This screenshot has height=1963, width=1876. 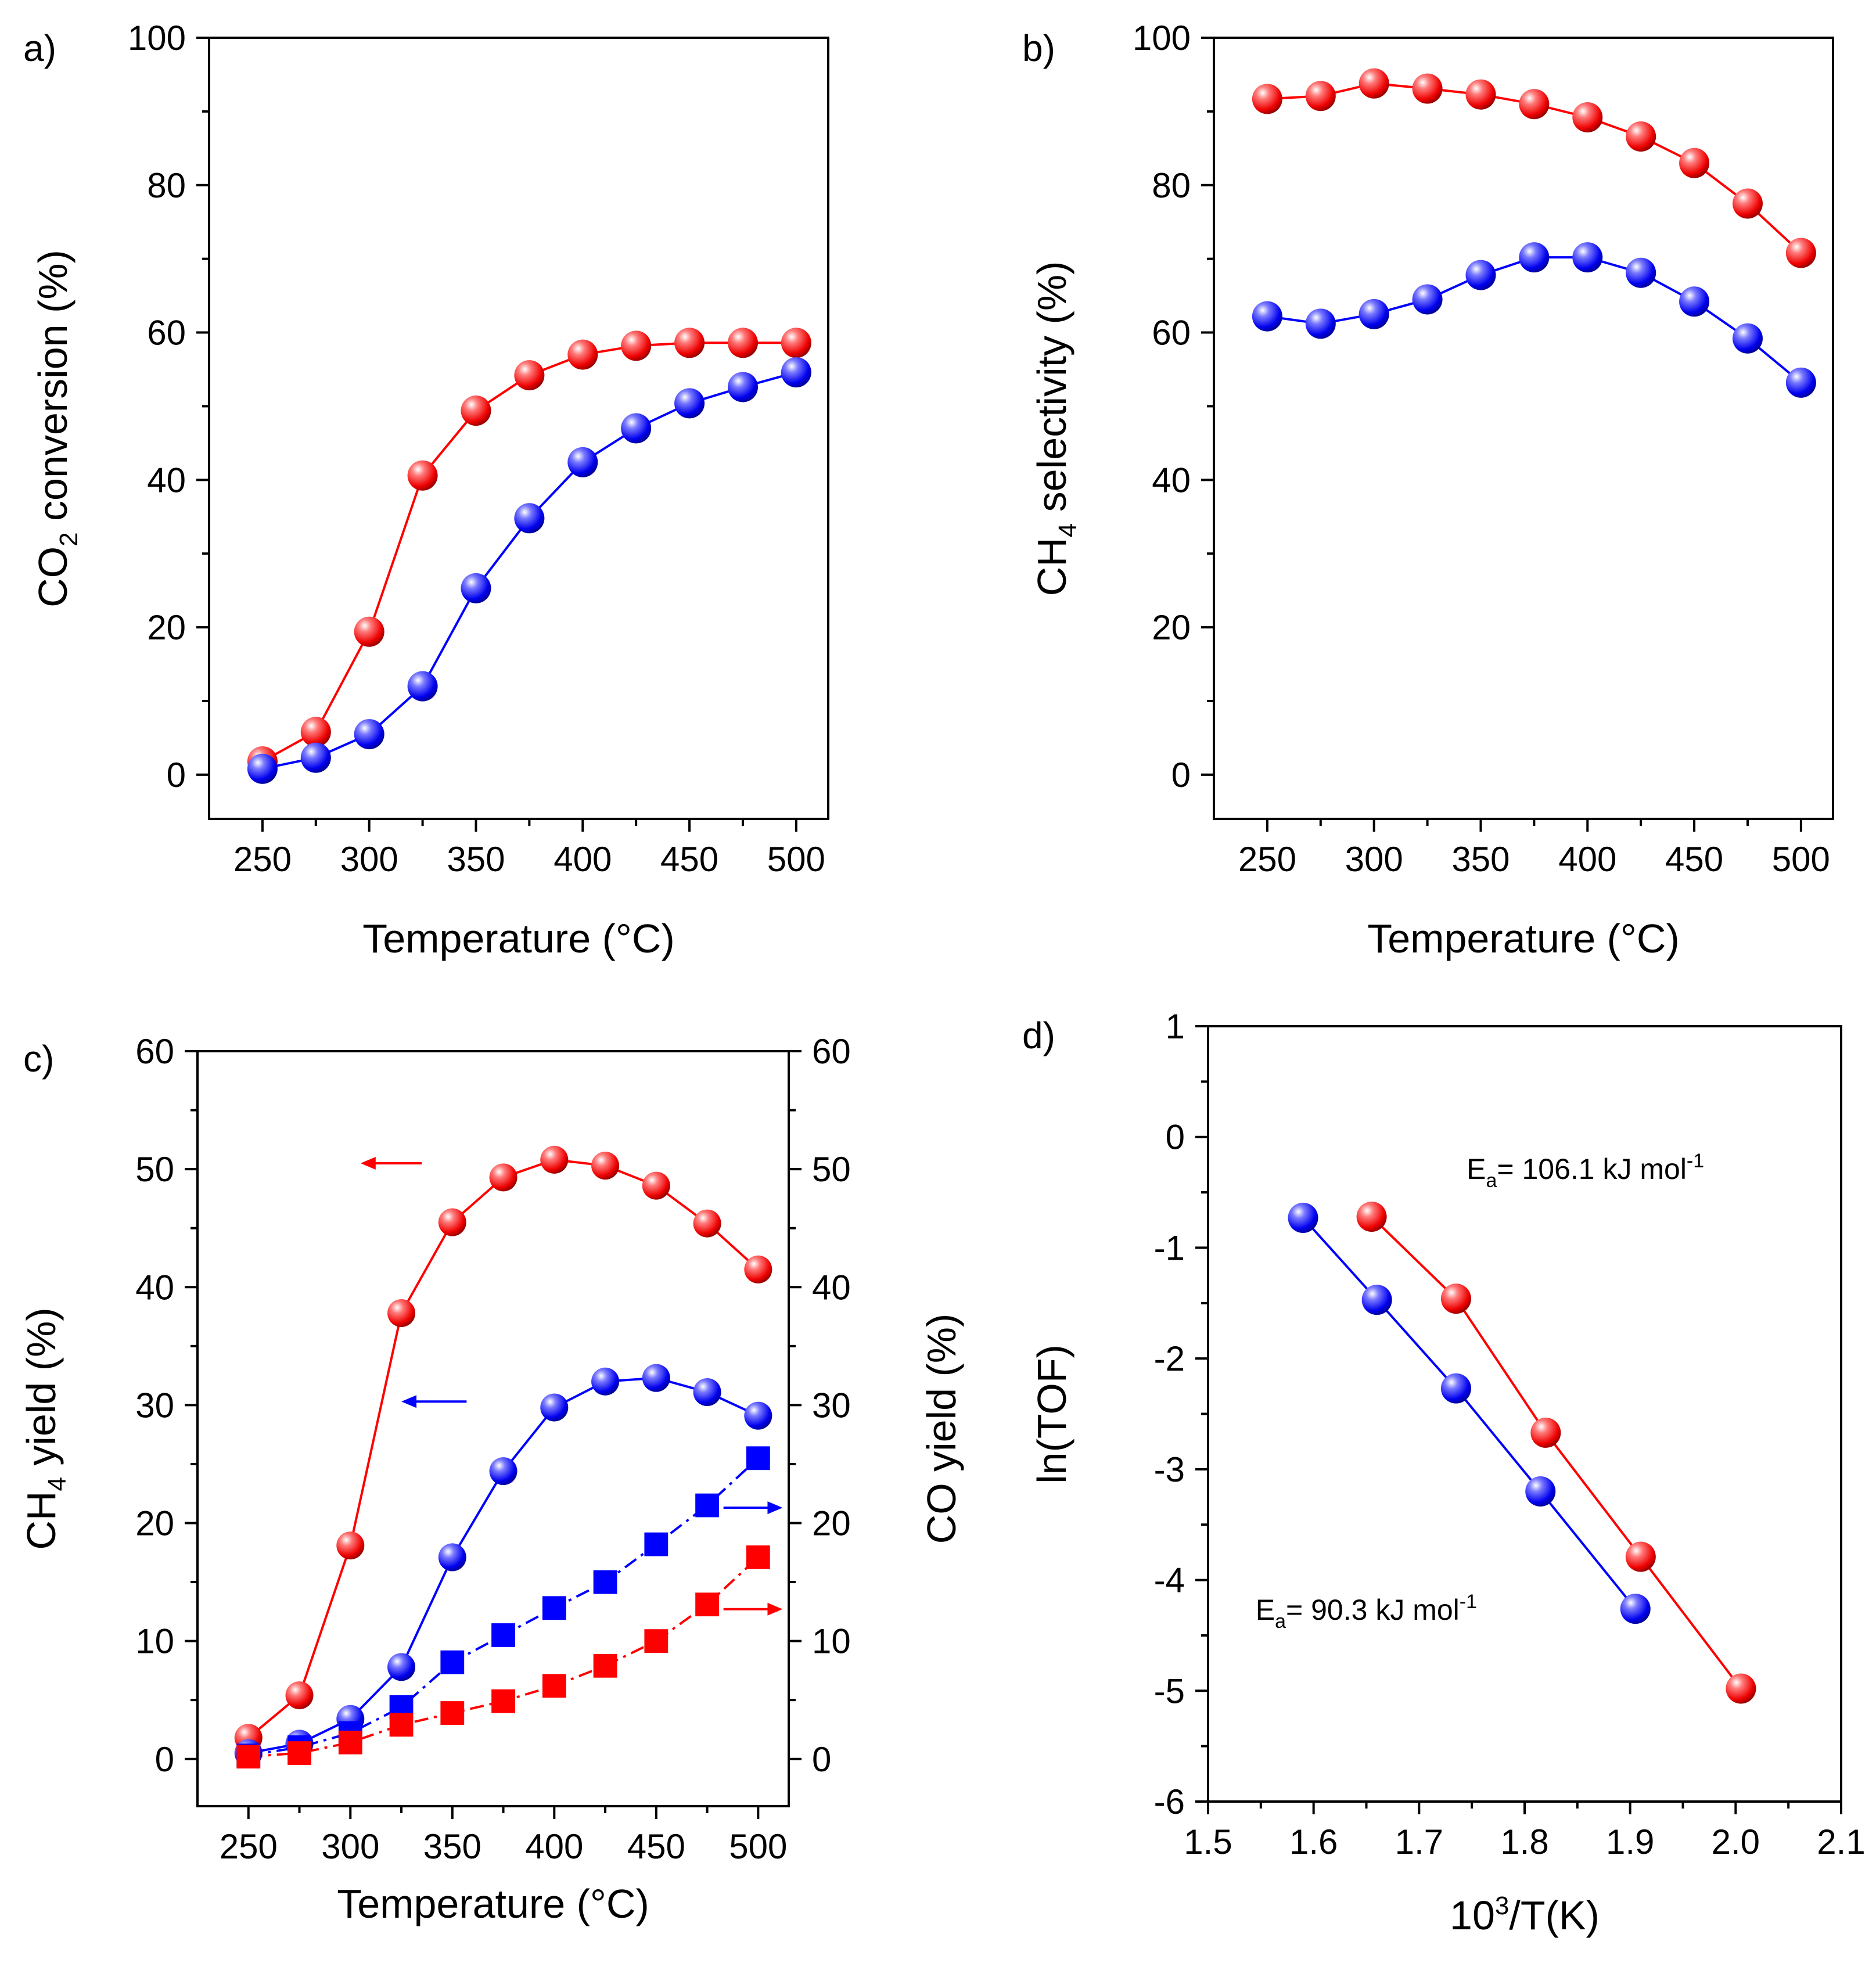 I want to click on series-markers-a, so click(x=529, y=556).